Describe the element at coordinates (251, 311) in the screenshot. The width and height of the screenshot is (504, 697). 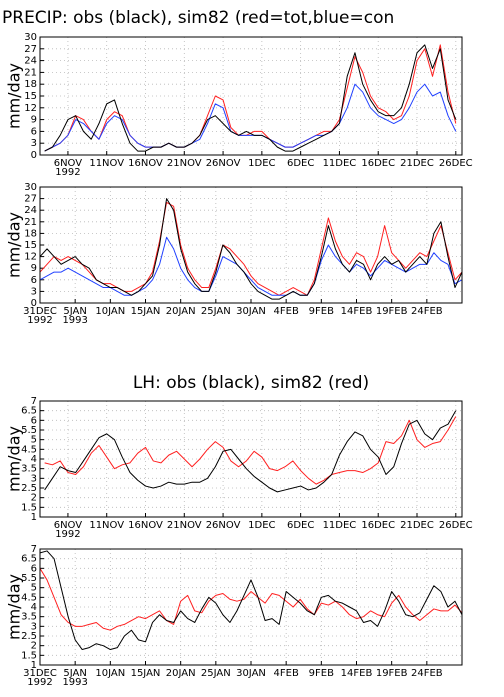
I see `x-tick-label: 30JAN` at that location.